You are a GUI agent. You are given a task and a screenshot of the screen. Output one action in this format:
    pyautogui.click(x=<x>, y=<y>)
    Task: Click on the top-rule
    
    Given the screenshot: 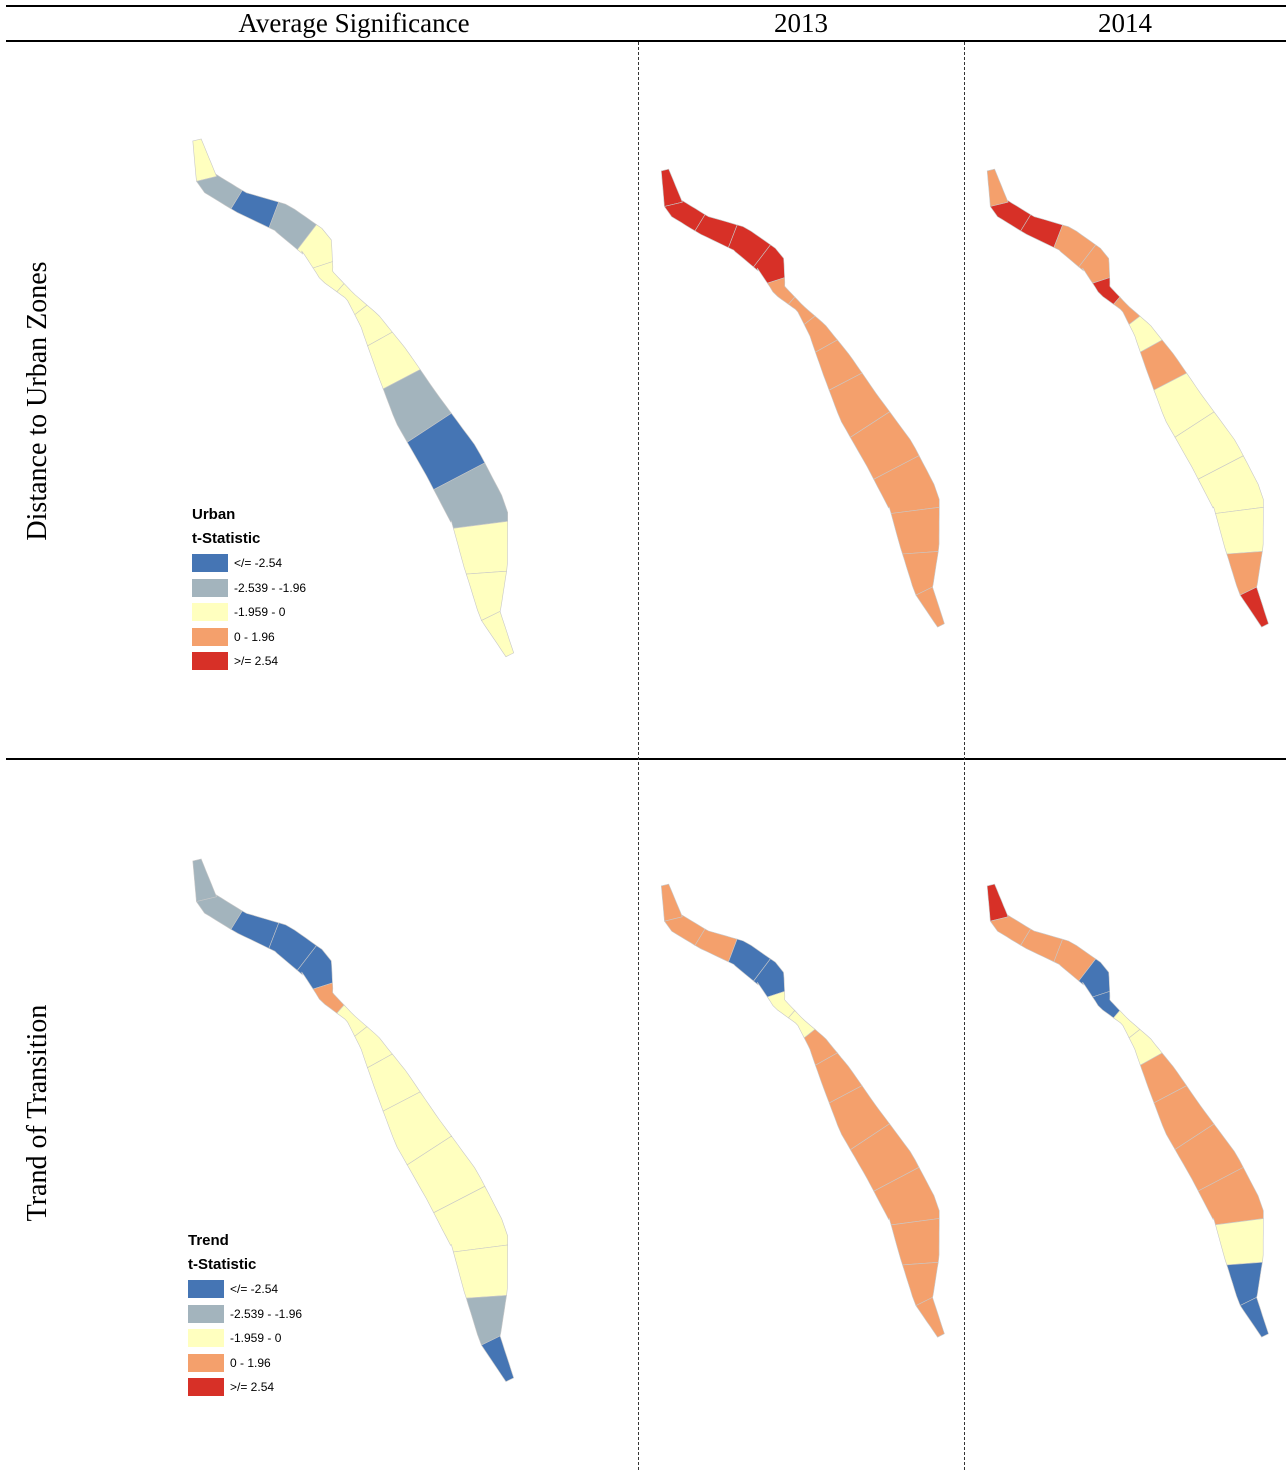 What is the action you would take?
    pyautogui.click(x=646, y=6)
    